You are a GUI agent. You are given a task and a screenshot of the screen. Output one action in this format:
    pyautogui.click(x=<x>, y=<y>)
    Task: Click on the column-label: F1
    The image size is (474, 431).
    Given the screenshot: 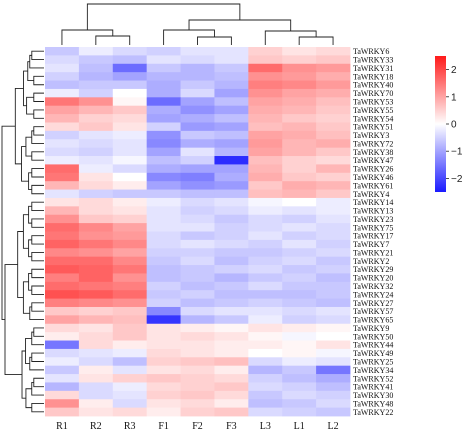 What is the action you would take?
    pyautogui.click(x=163, y=426)
    